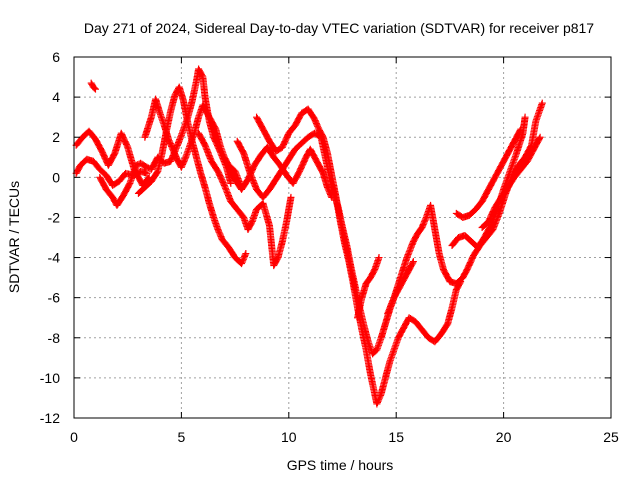  What do you see at coordinates (396, 437) in the screenshot?
I see `x-tick-label: 15` at bounding box center [396, 437].